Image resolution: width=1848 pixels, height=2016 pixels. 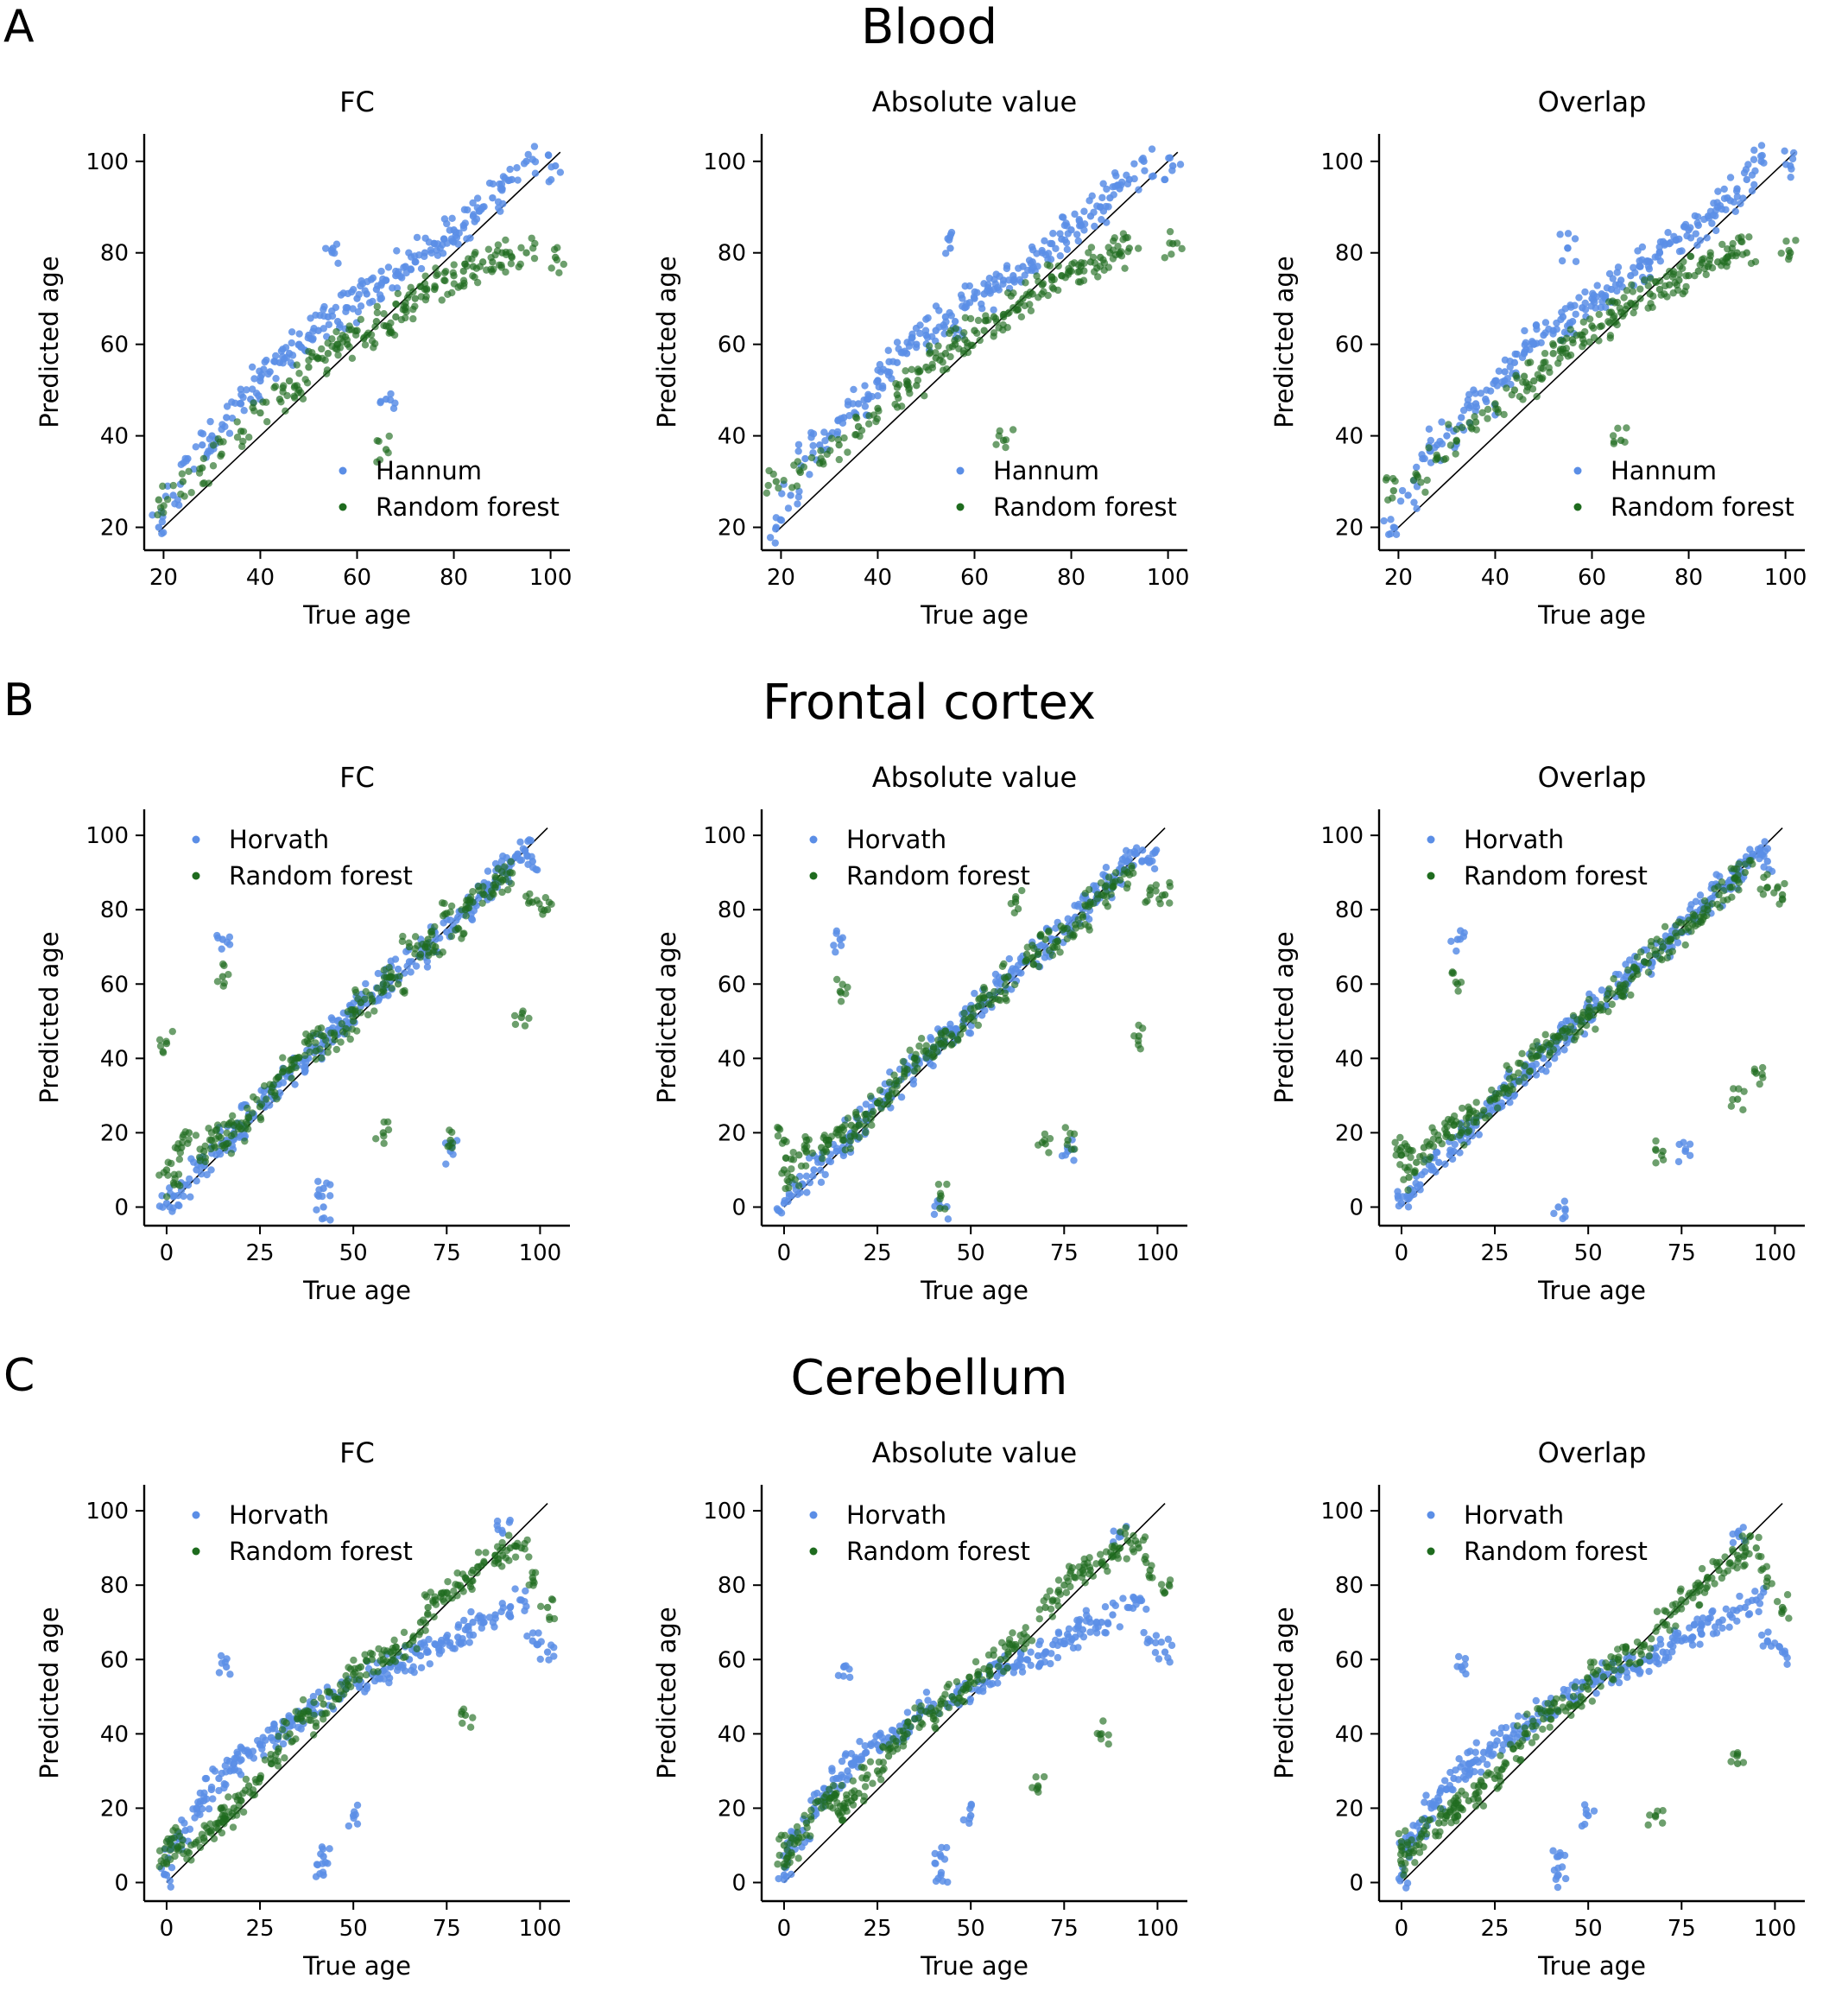 What do you see at coordinates (357, 778) in the screenshot?
I see `subplot-title: FC` at bounding box center [357, 778].